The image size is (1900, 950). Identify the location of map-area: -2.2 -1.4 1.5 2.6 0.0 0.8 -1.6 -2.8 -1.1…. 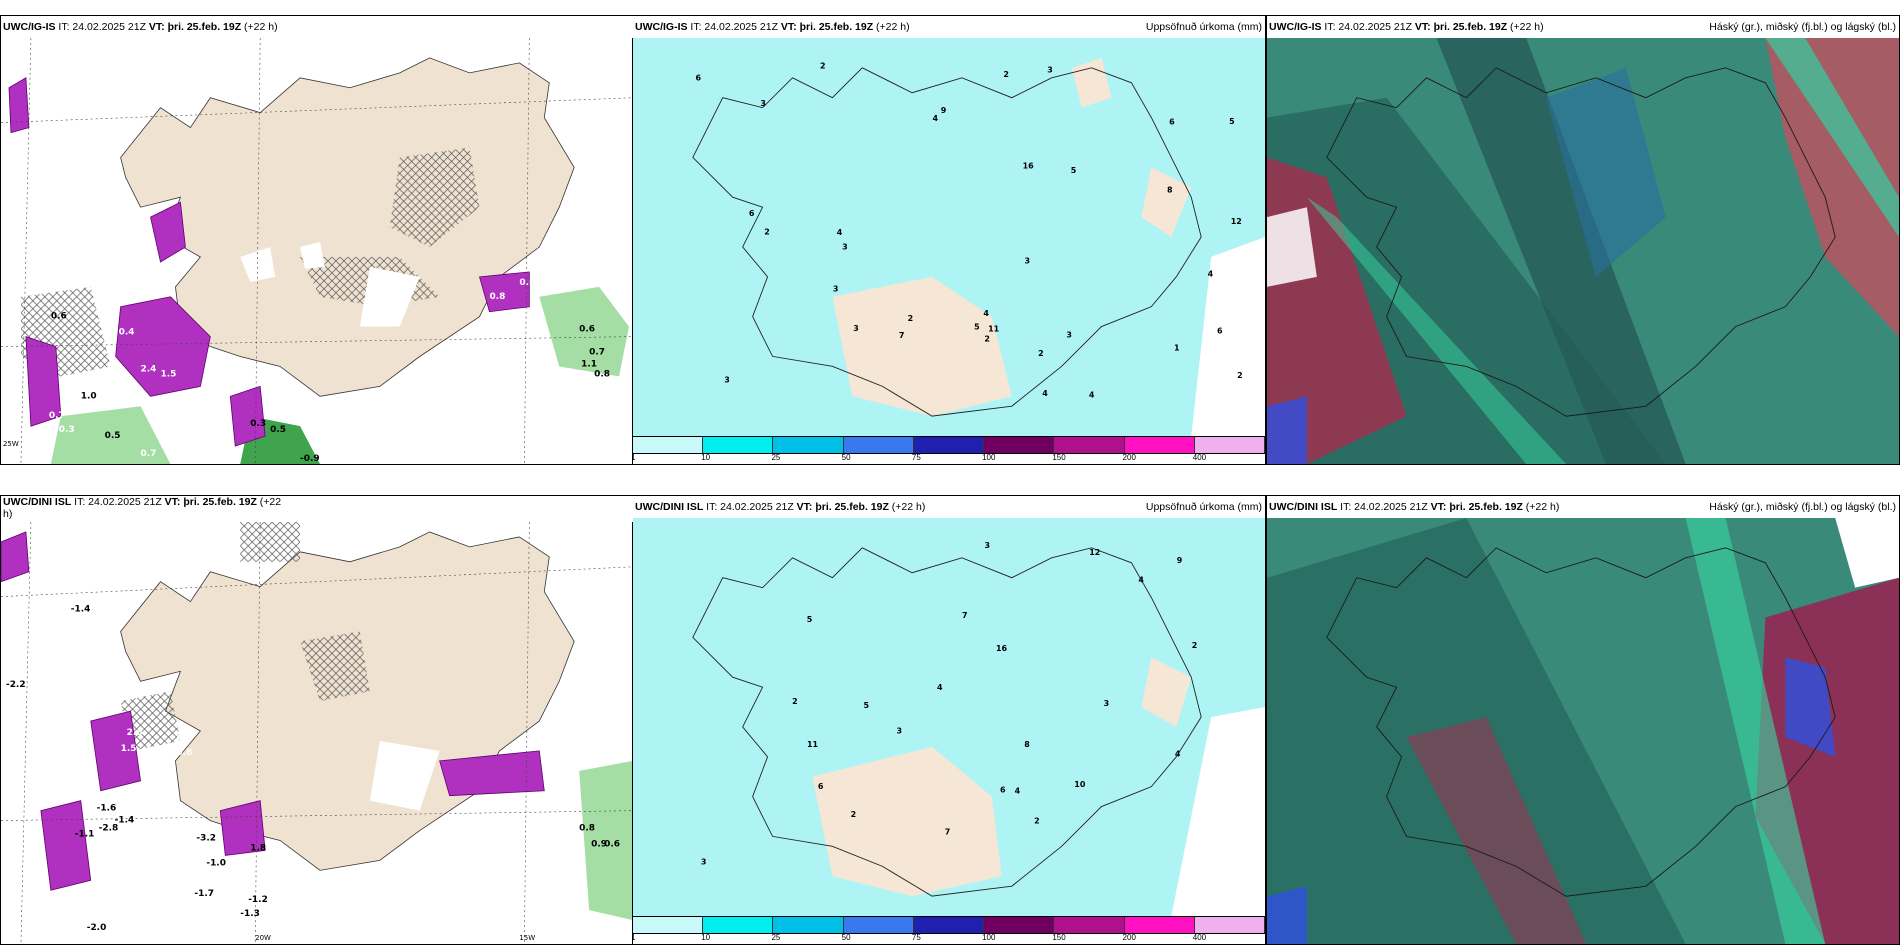
(317, 733).